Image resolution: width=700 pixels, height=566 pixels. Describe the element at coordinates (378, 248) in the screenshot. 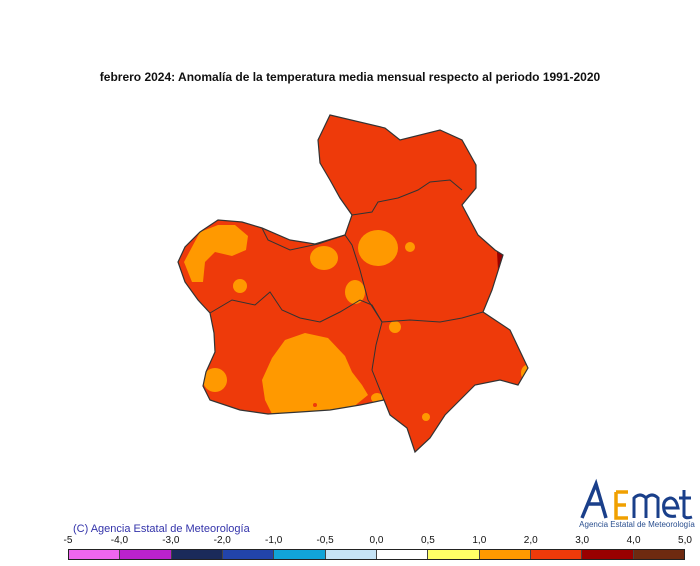

I see `patch-1-2-center-north` at that location.